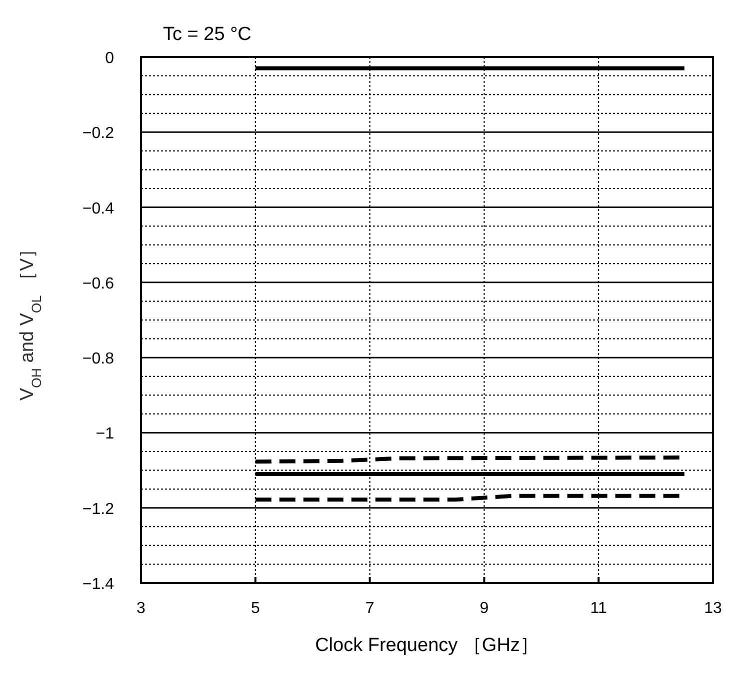  What do you see at coordinates (599, 608) in the screenshot?
I see `x-tick-label: 11` at bounding box center [599, 608].